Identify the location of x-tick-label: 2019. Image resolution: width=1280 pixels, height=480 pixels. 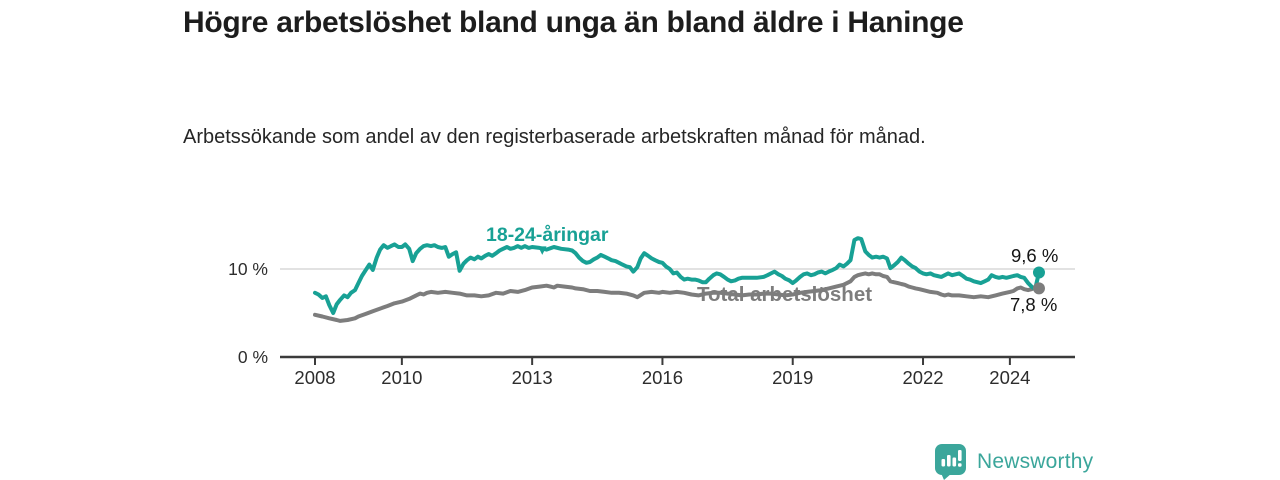
(793, 377).